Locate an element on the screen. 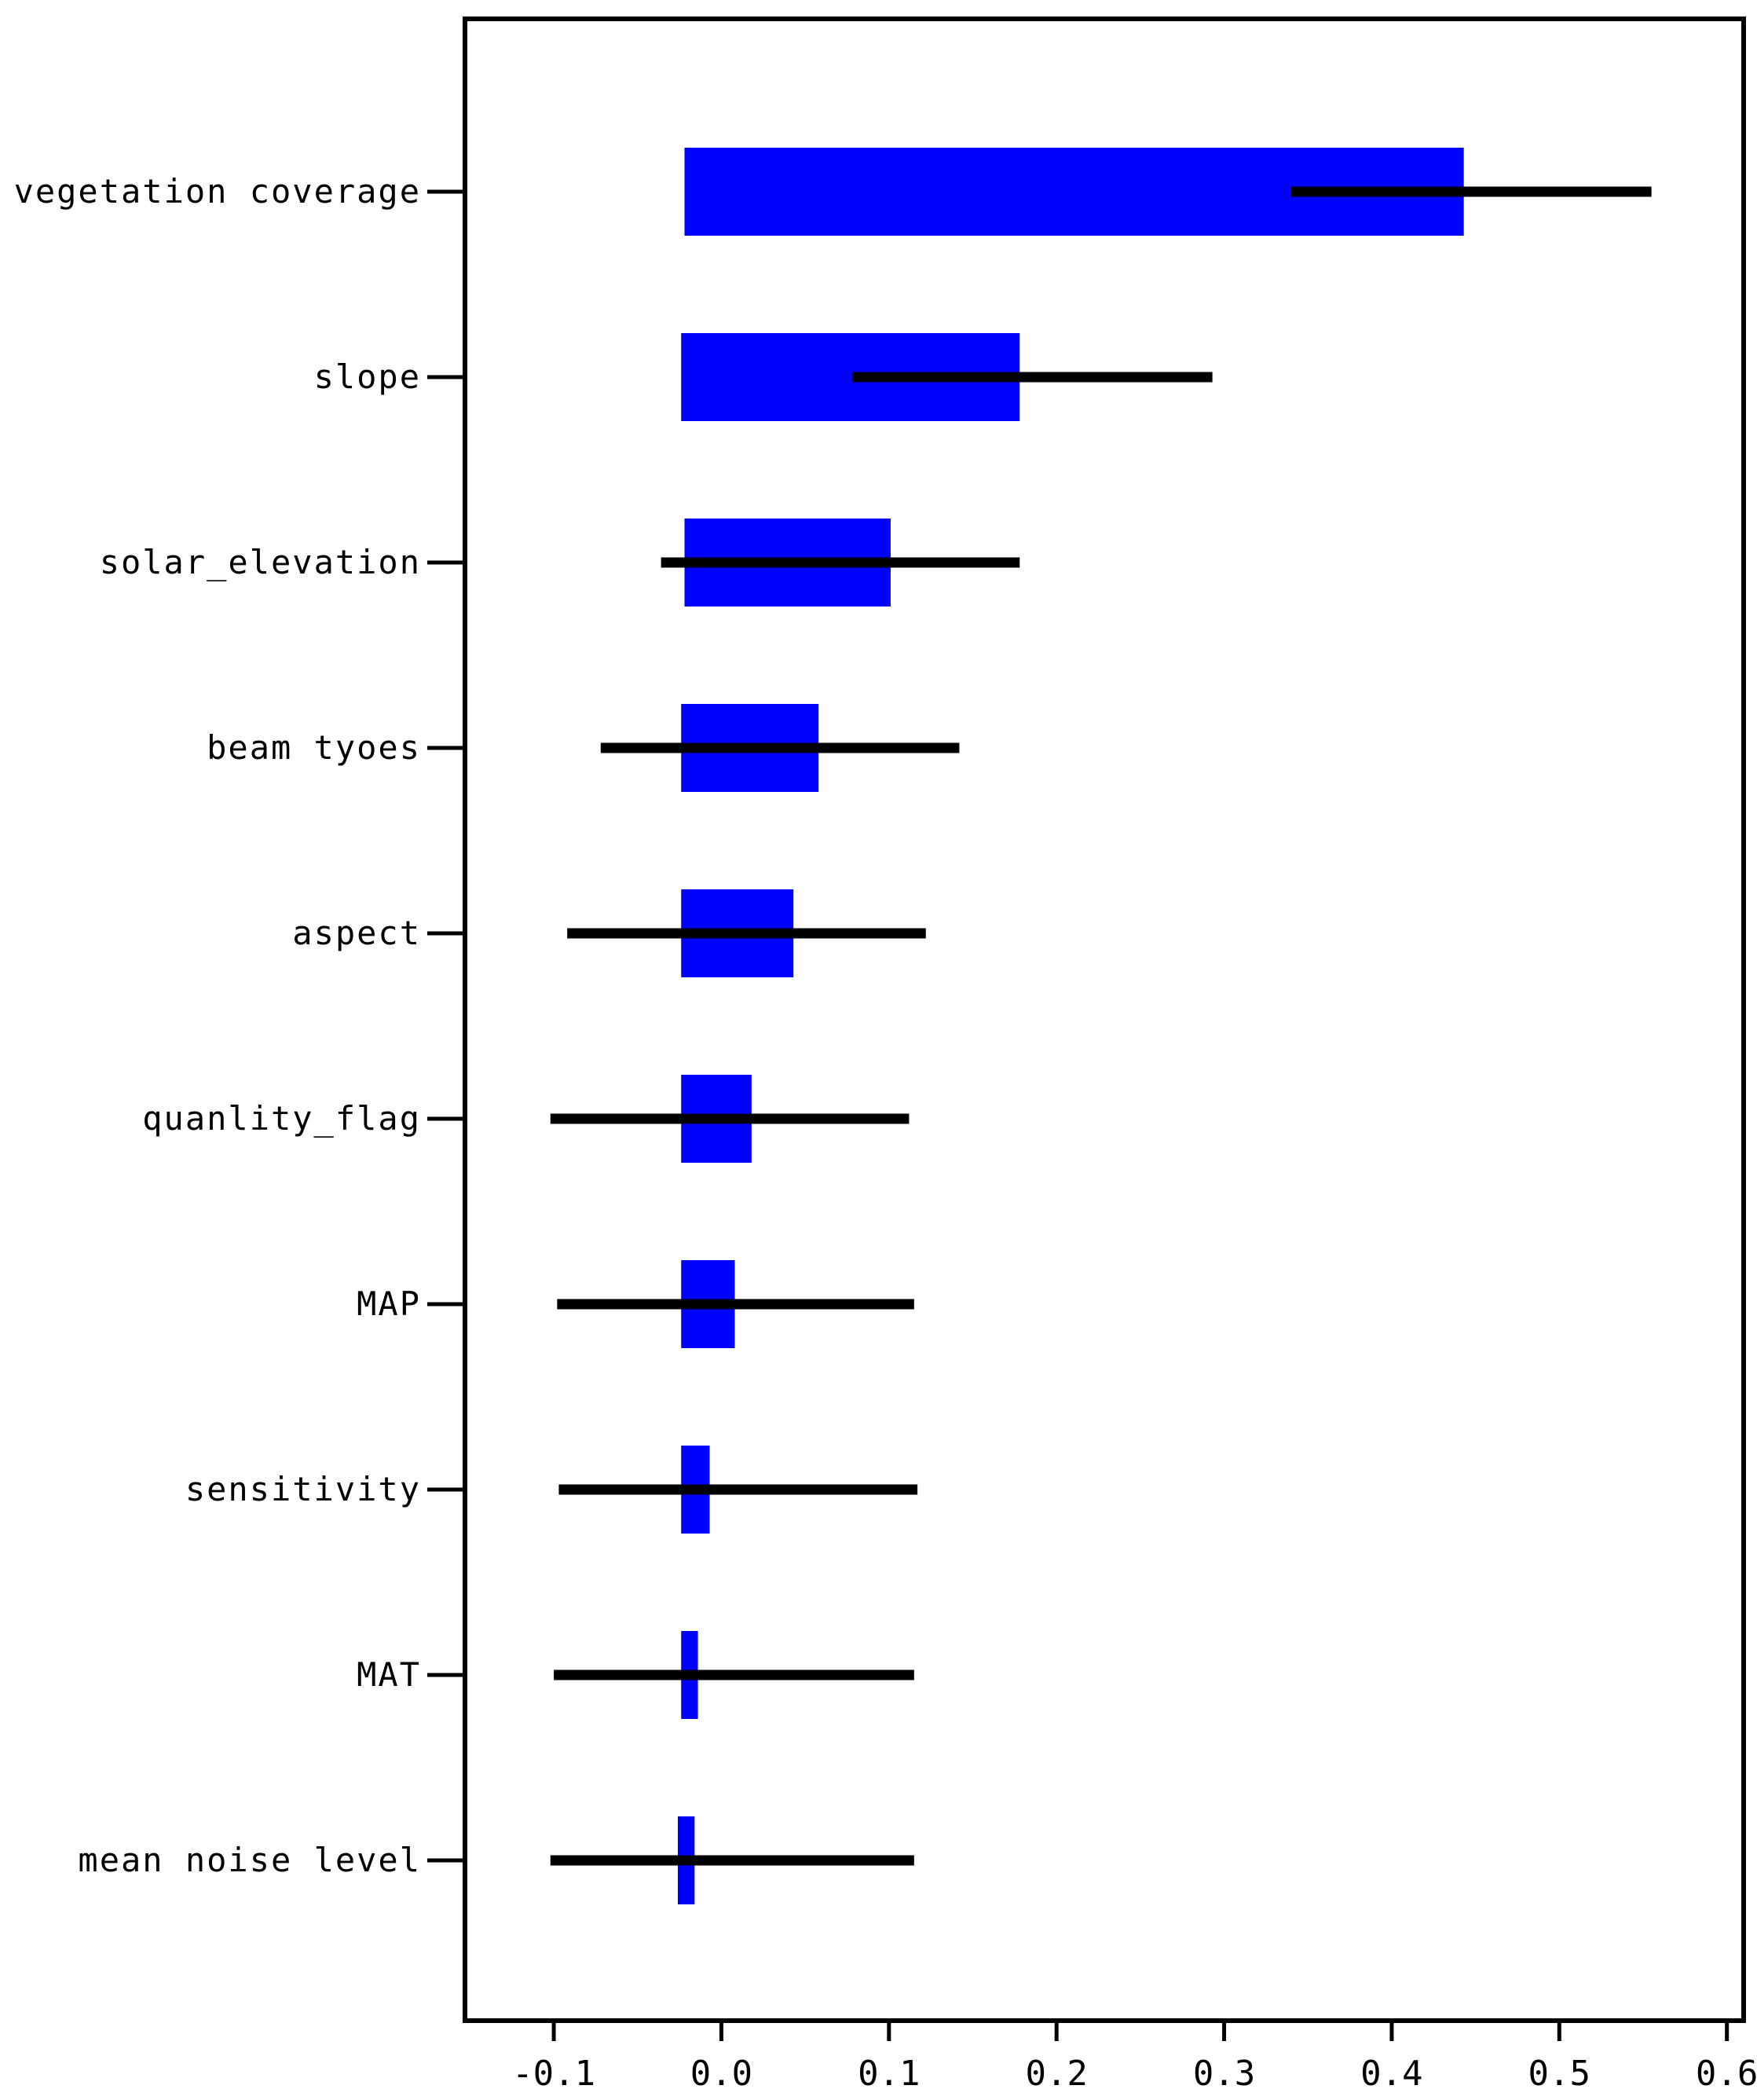 The height and width of the screenshot is (2100, 1757). category-label: sensitivity is located at coordinates (303, 1489).